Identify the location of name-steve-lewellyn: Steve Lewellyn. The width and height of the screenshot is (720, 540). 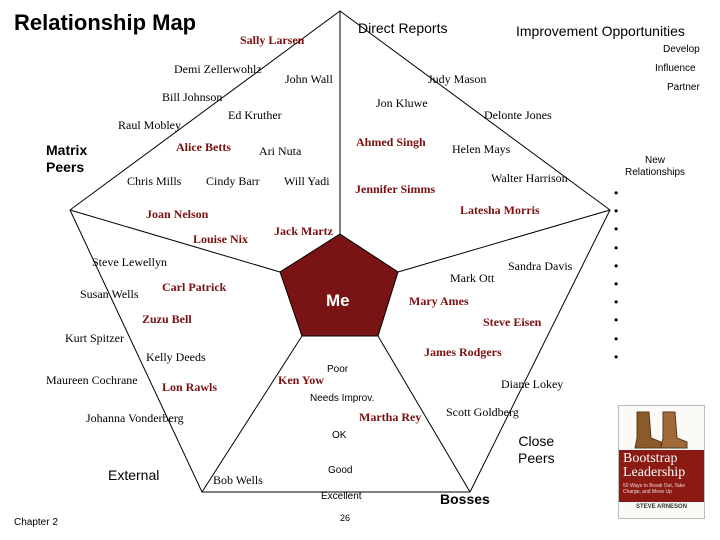
(129, 262).